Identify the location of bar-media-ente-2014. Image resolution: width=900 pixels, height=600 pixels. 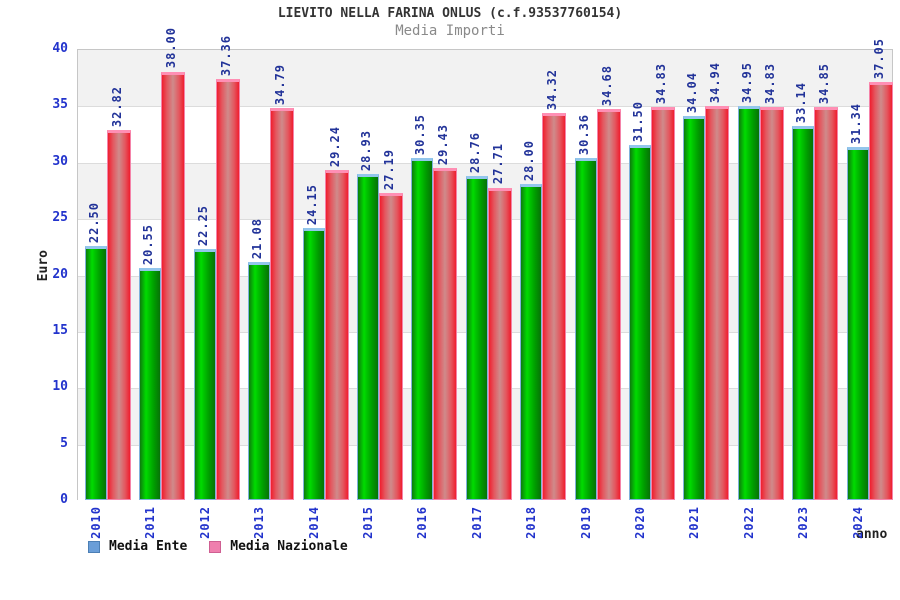
(313, 363).